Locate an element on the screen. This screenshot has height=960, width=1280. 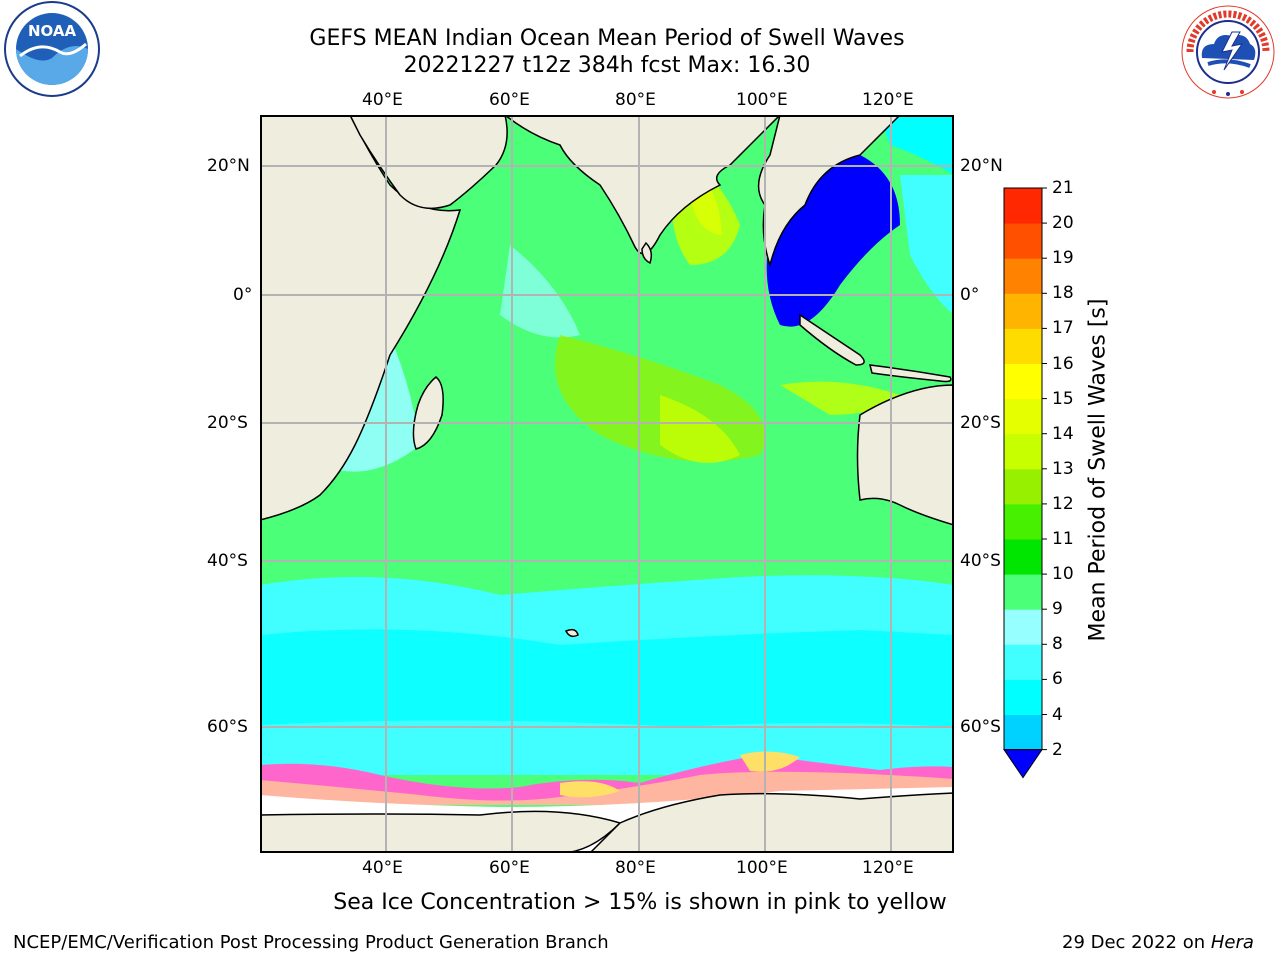
sumatra-land is located at coordinates (832, 339).